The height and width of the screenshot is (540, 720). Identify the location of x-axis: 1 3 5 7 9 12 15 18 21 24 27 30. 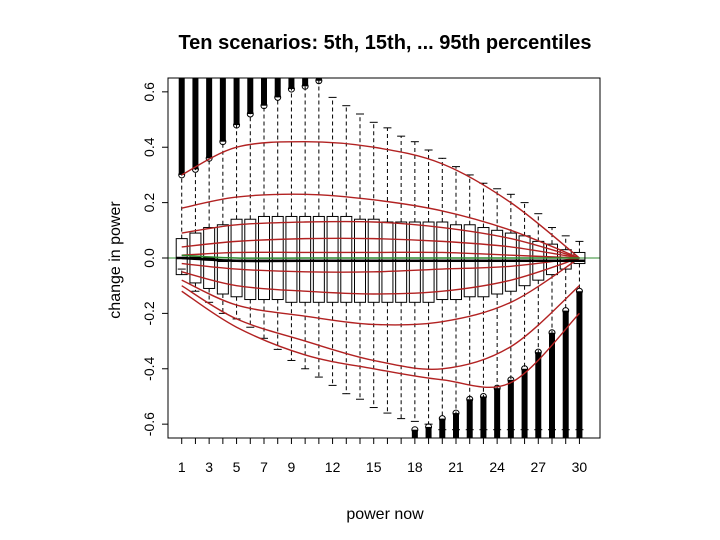
(383, 456).